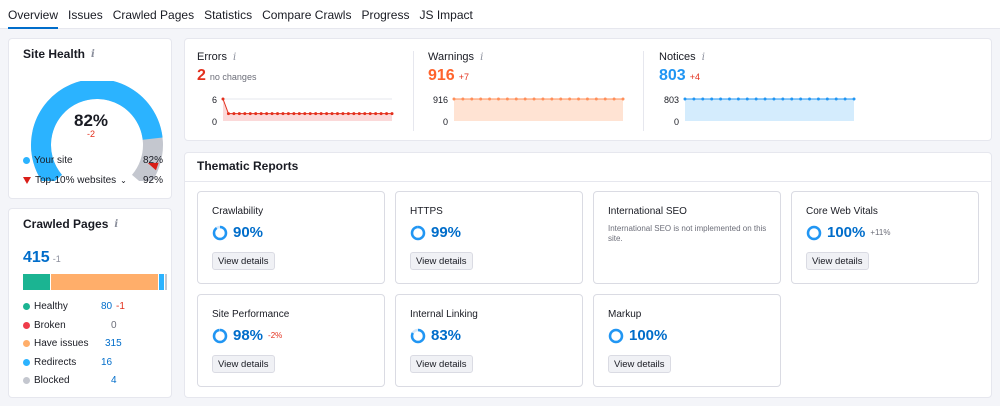 Image resolution: width=1000 pixels, height=406 pixels. Describe the element at coordinates (120, 306) in the screenshot. I see `crawled-row-delta: -1` at that location.